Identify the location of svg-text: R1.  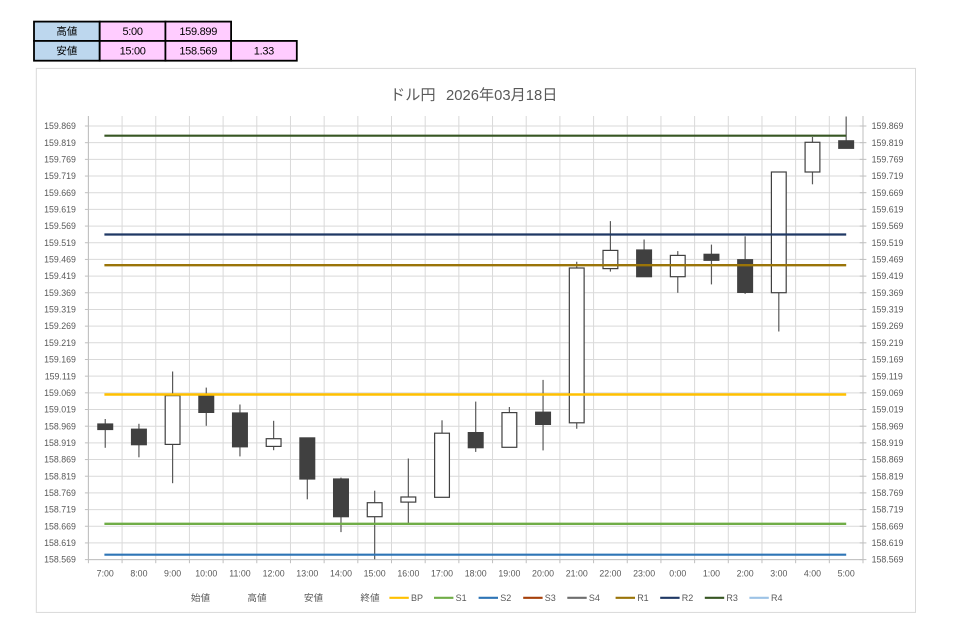
(643, 598).